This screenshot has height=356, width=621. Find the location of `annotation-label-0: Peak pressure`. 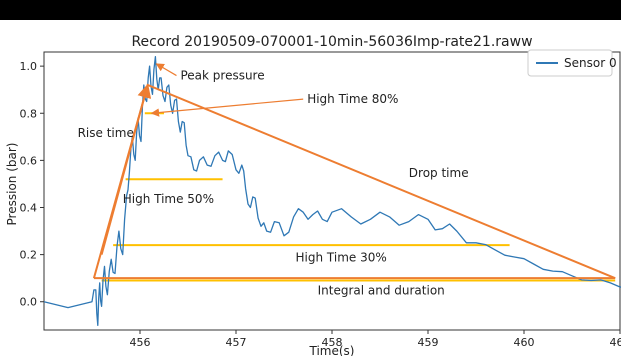

annotation-label-0: Peak pressure is located at coordinates (222, 76).